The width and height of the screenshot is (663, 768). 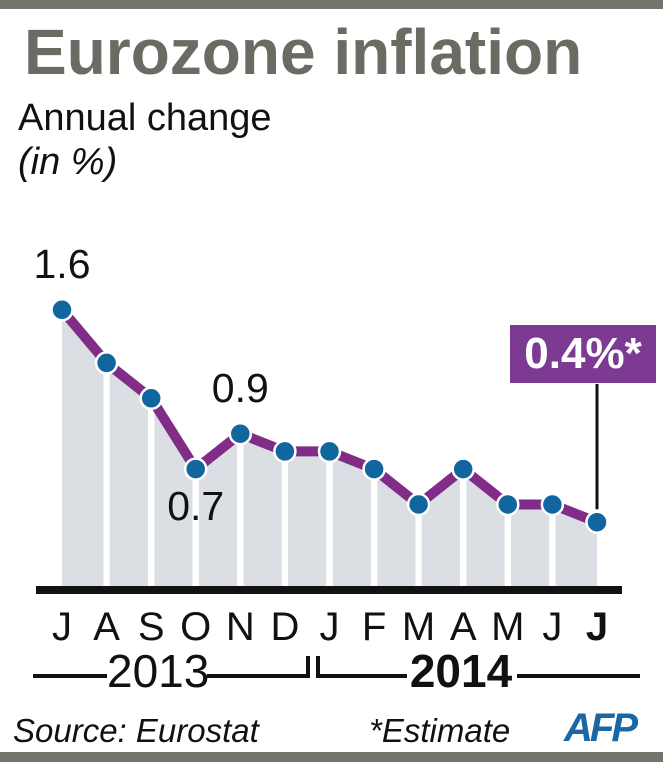 What do you see at coordinates (70, 676) in the screenshot?
I see `year-axis-line-left` at bounding box center [70, 676].